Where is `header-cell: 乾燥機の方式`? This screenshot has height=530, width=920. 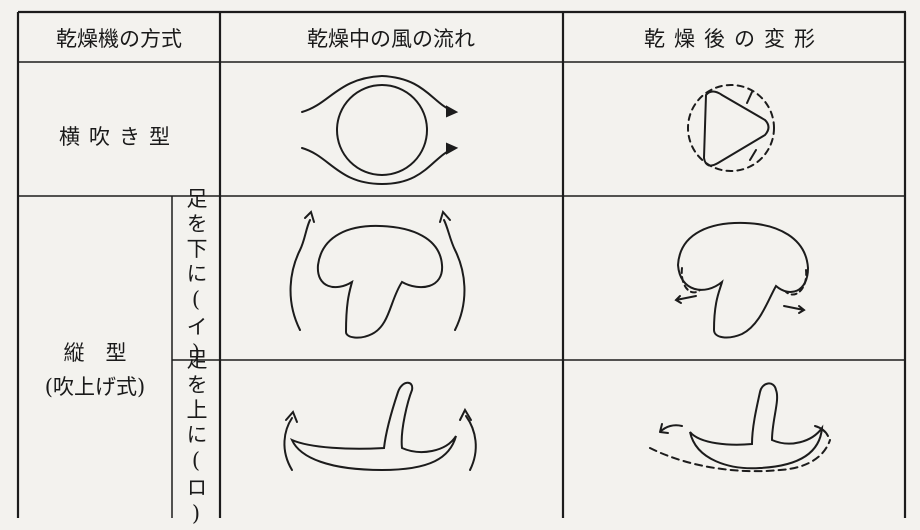
header-cell: 乾燥機の方式 is located at coordinates (119, 39).